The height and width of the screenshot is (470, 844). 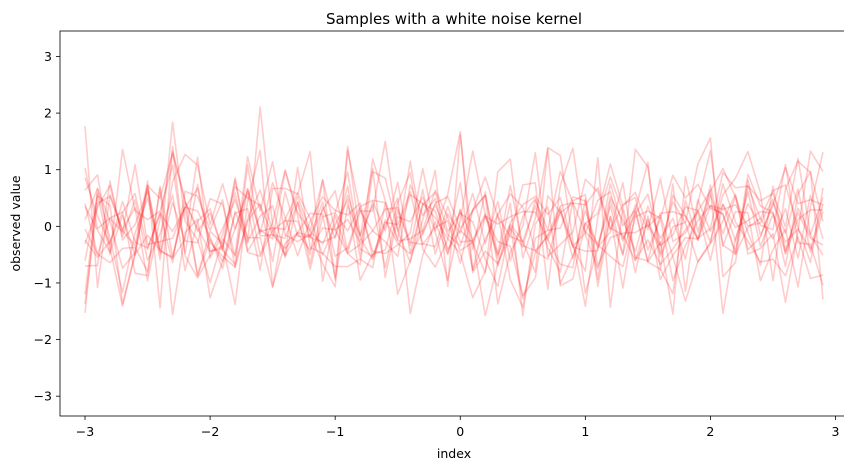 I want to click on y-tick-label: −3, so click(x=43, y=396).